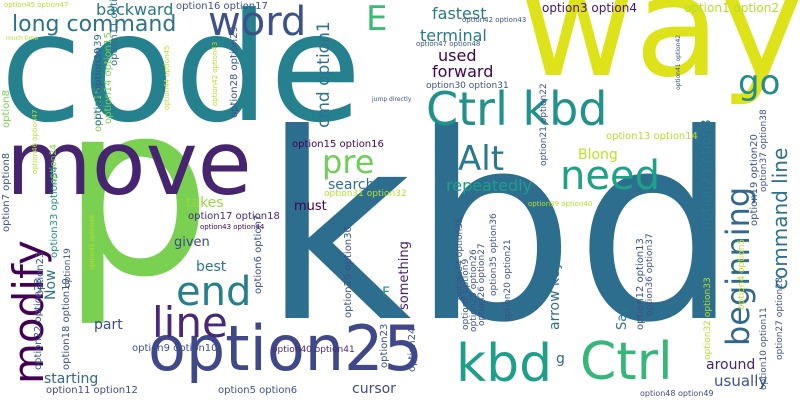 The width and height of the screenshot is (800, 400). Describe the element at coordinates (66, 324) in the screenshot. I see `cloud-word: option18 option19` at that location.